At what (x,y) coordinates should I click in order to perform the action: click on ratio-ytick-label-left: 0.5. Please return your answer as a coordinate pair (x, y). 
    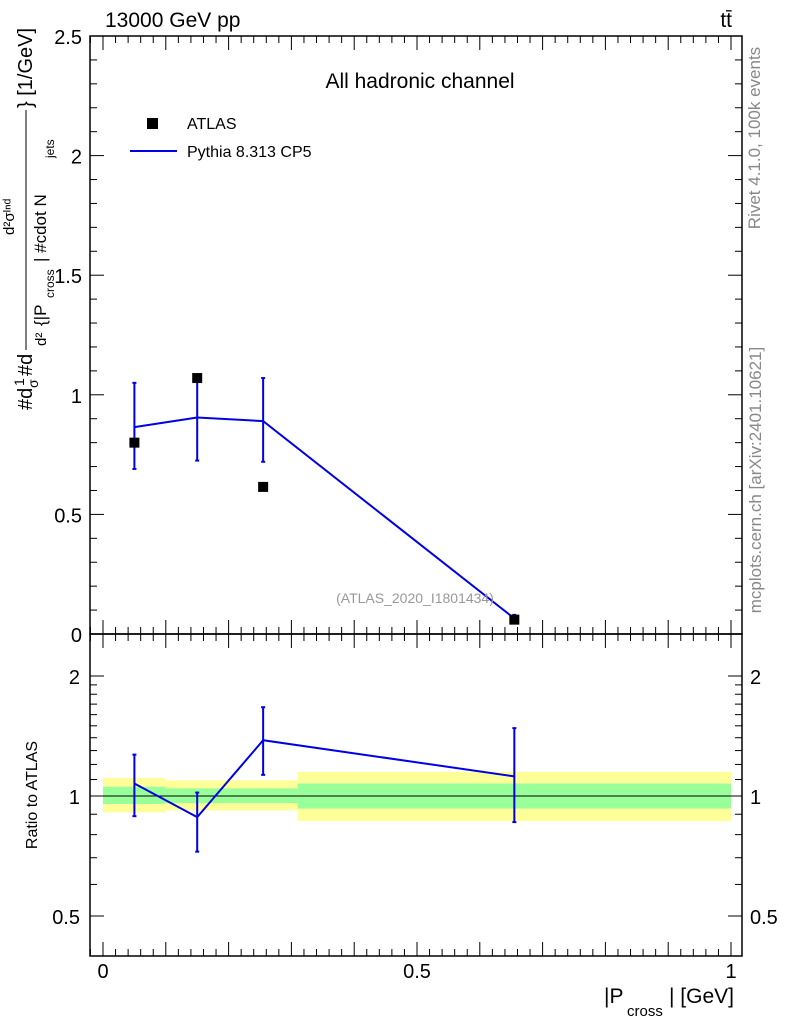
    Looking at the image, I should click on (66, 918).